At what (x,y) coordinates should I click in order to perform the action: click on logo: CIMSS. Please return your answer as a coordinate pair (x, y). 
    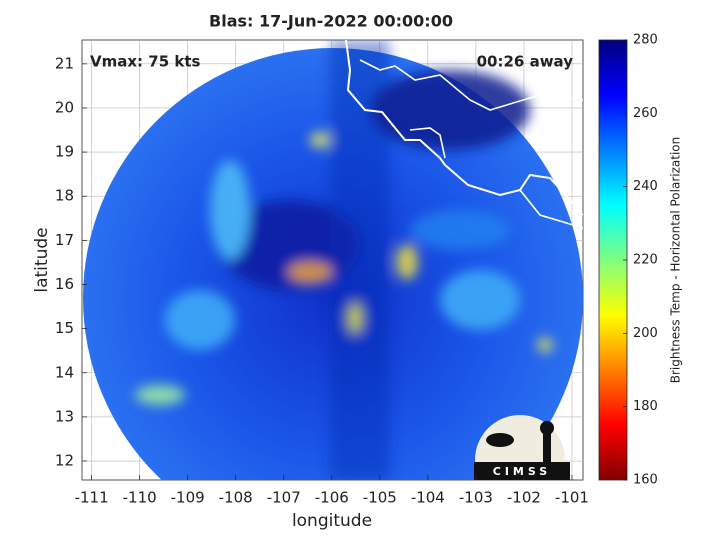
    Looking at the image, I should click on (522, 447).